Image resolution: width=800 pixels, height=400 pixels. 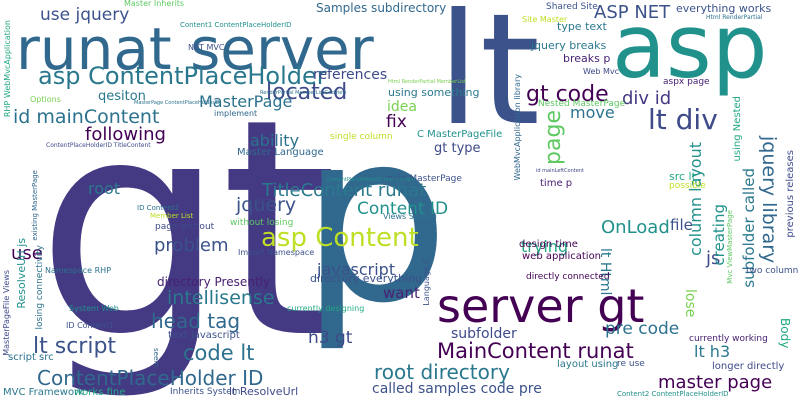 I want to click on word-works-fine: works fine, so click(x=100, y=392).